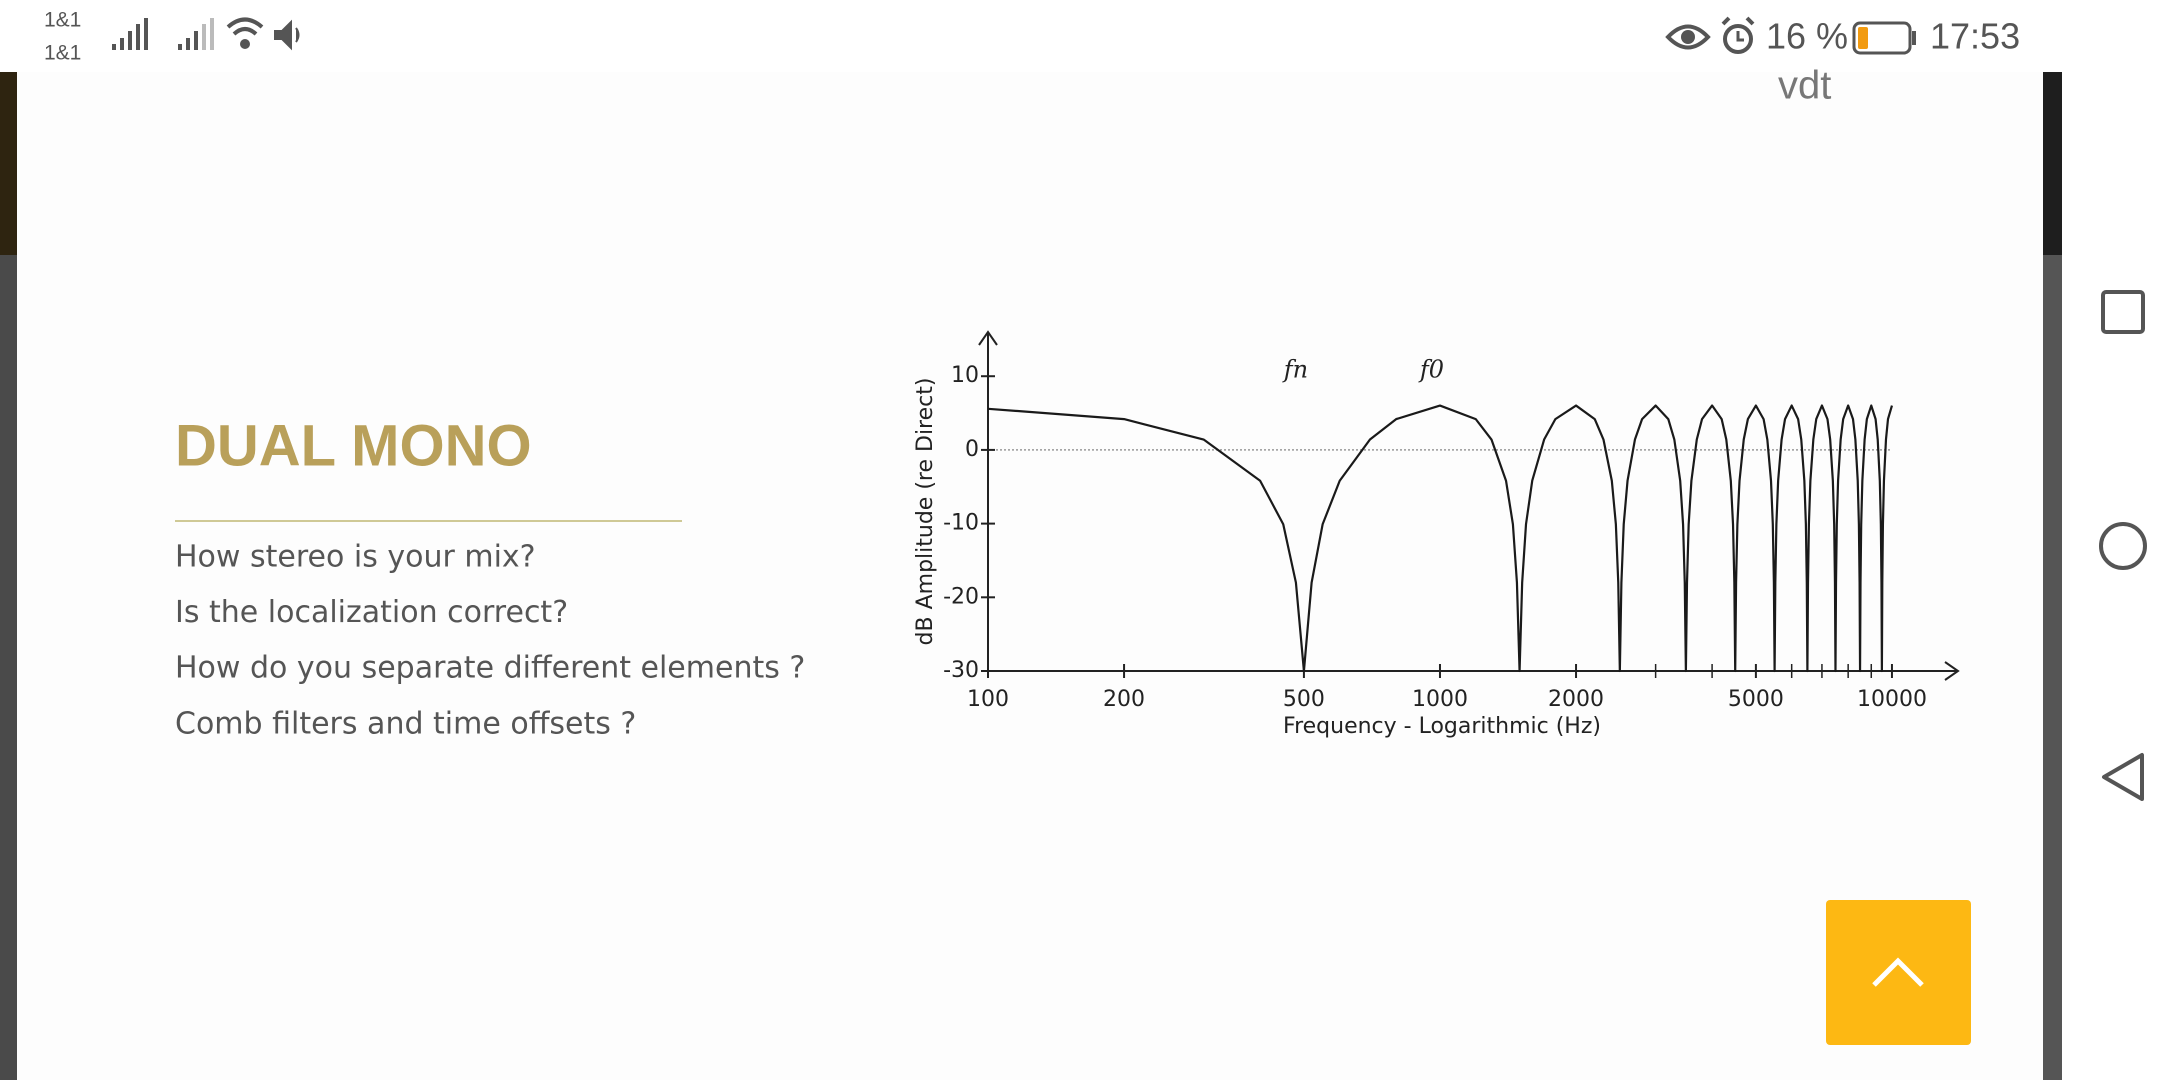 The height and width of the screenshot is (1080, 2160). I want to click on x-tick-label: 200, so click(1124, 699).